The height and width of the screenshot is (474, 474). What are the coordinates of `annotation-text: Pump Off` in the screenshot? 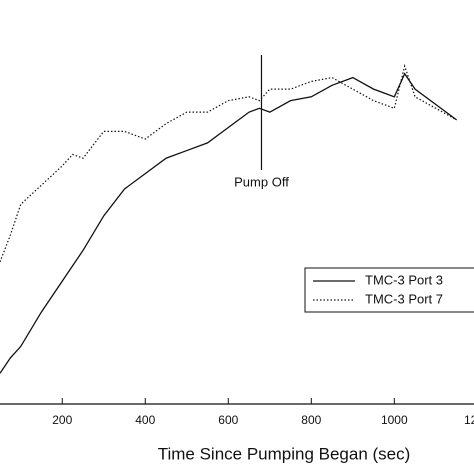 It's located at (261, 181).